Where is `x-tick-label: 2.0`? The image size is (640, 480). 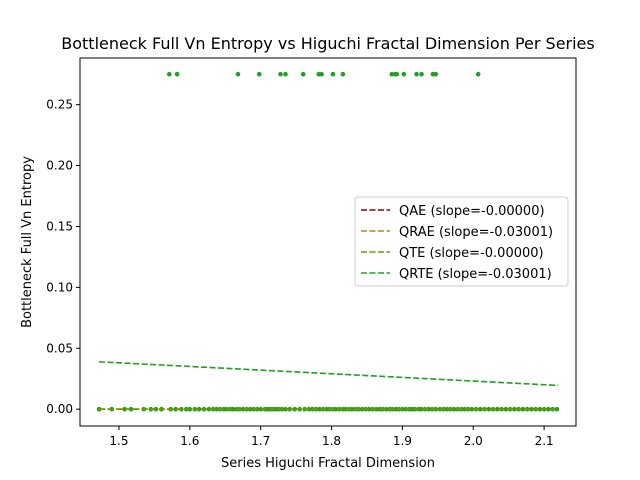 x-tick-label: 2.0 is located at coordinates (473, 441).